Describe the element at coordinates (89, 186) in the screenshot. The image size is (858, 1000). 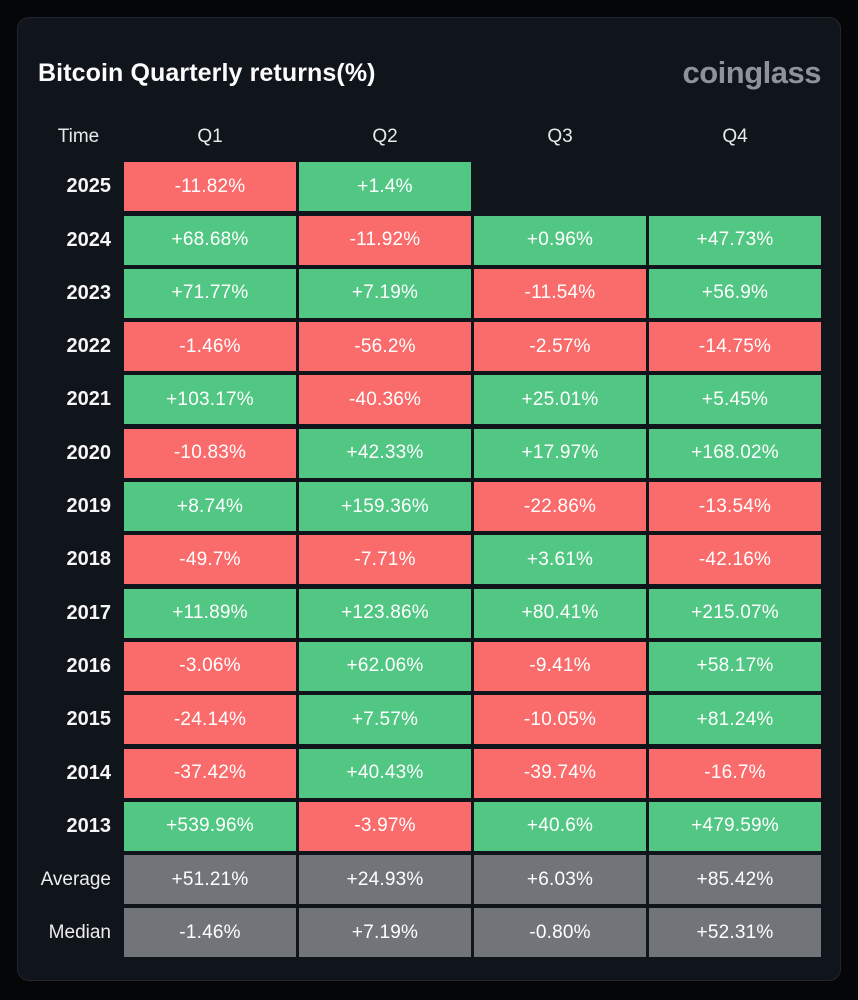
I see `row-label-2025: 2025` at that location.